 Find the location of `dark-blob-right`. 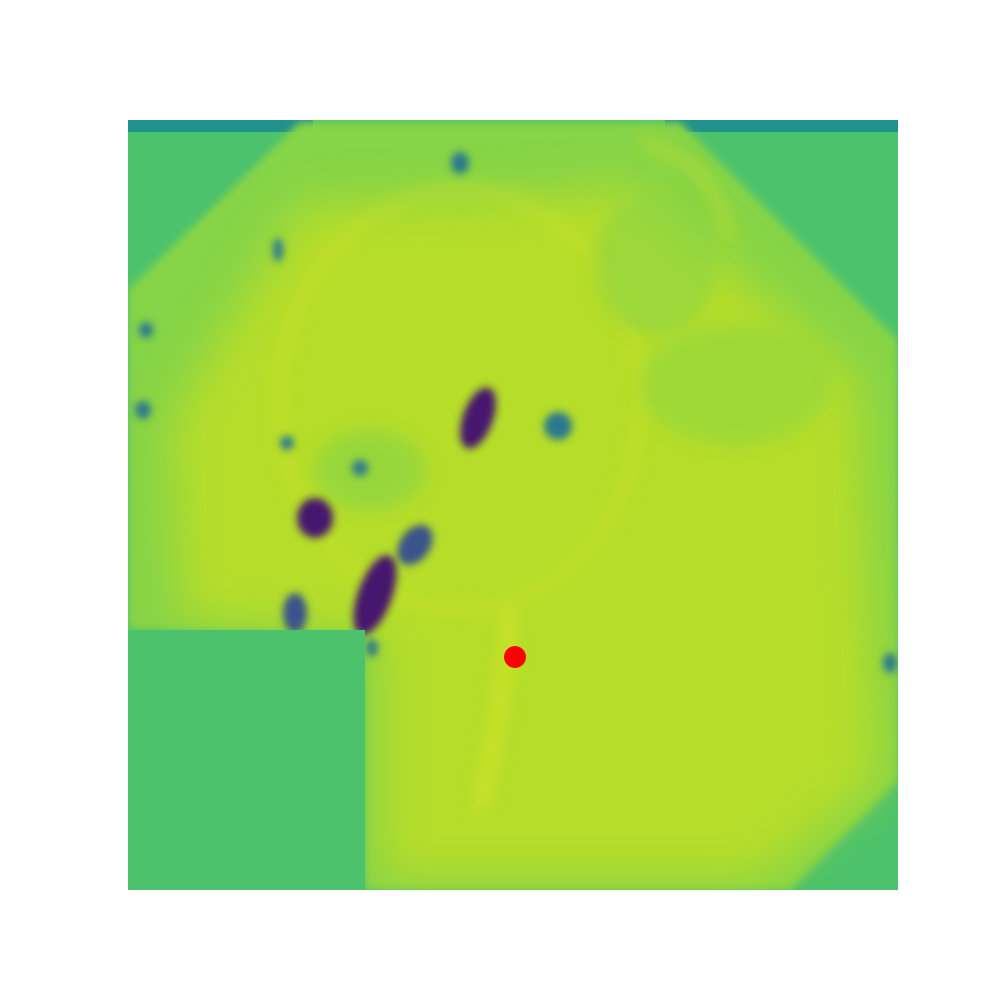

dark-blob-right is located at coordinates (558, 426).